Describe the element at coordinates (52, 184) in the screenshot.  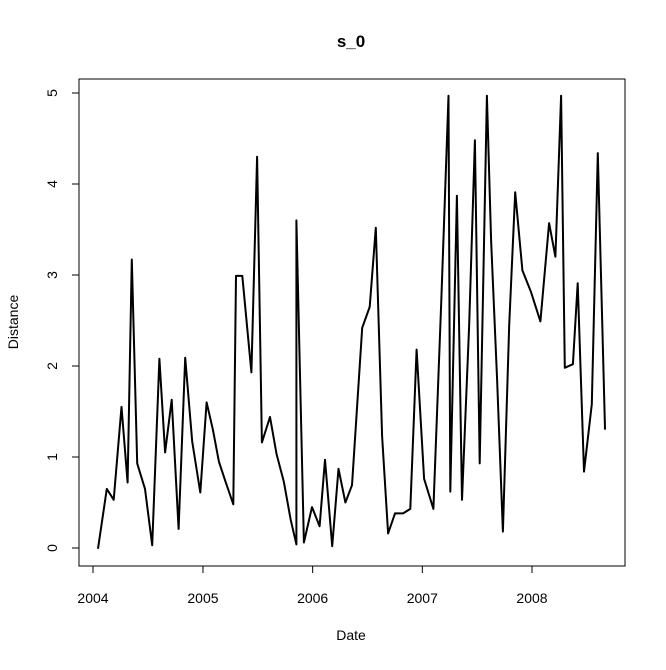
I see `y-tick-label: 4` at that location.